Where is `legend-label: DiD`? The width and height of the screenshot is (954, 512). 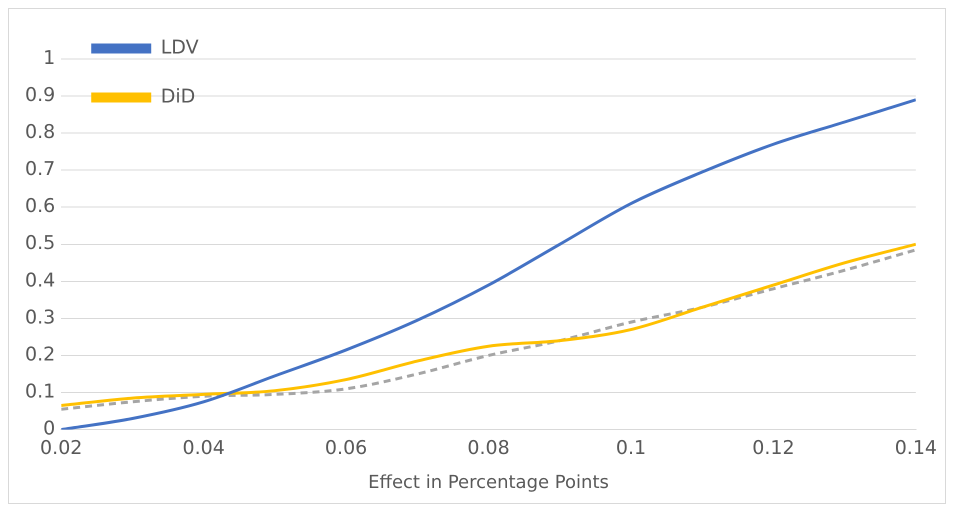 legend-label: DiD is located at coordinates (178, 96).